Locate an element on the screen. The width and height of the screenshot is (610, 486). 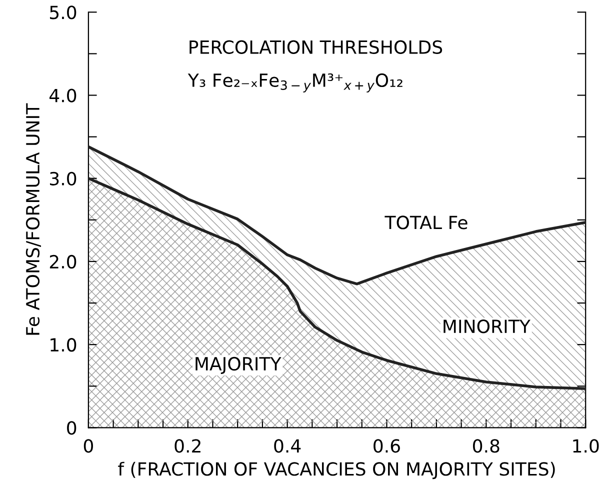
y-tick-label: 4.0 is located at coordinates (63, 95).